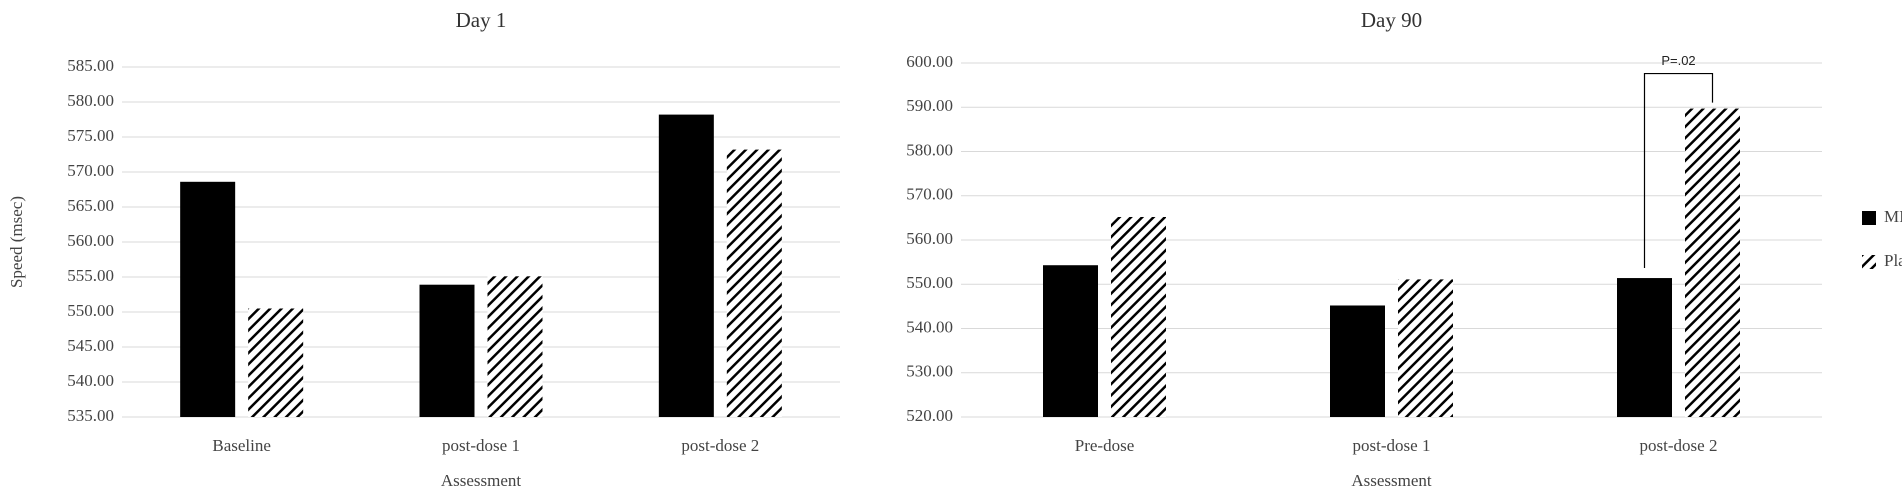 The height and width of the screenshot is (499, 1902). I want to click on chart-title: Day 90, so click(1391, 20).